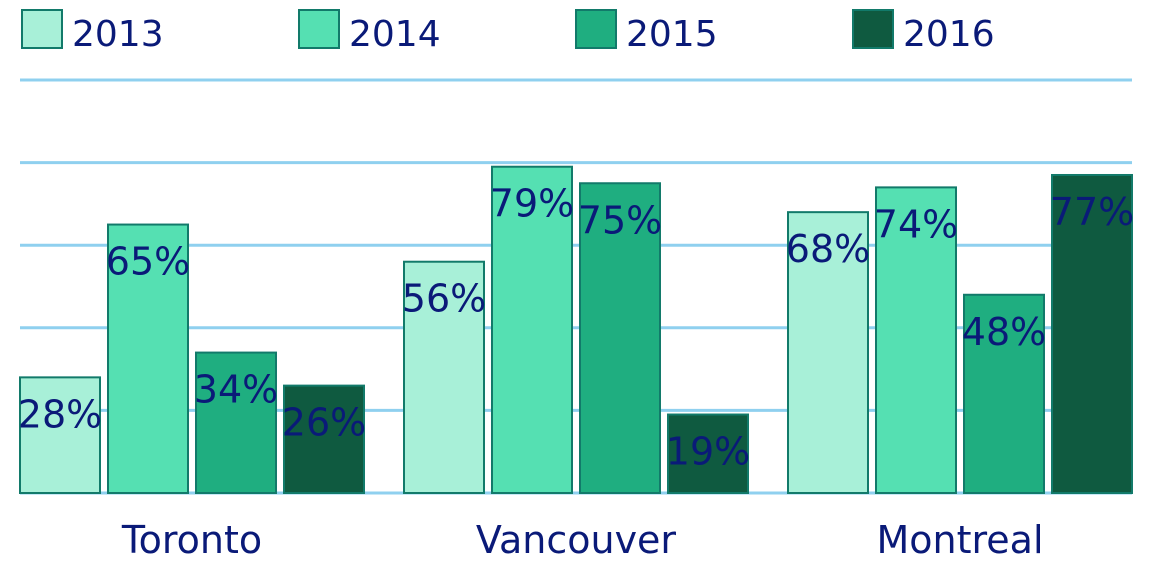  Describe the element at coordinates (444, 377) in the screenshot. I see `bar-vancouver-2013` at that location.